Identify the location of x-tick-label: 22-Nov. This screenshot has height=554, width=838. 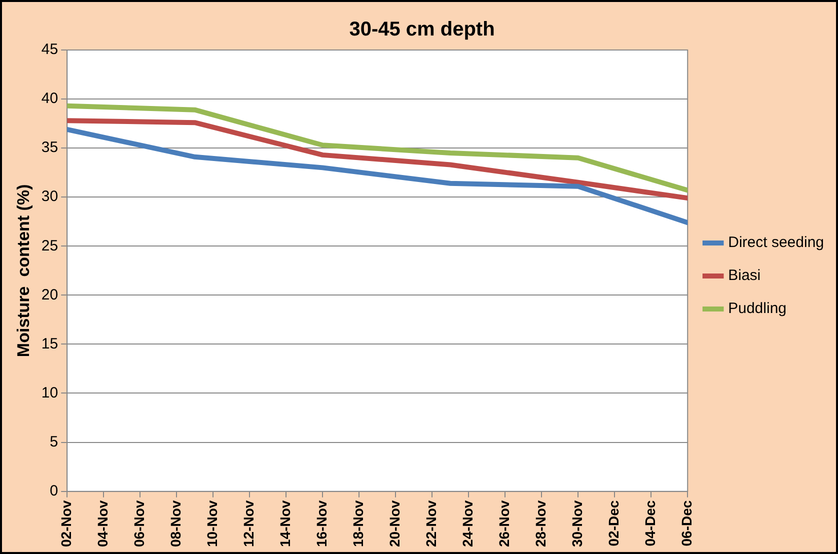
(430, 524).